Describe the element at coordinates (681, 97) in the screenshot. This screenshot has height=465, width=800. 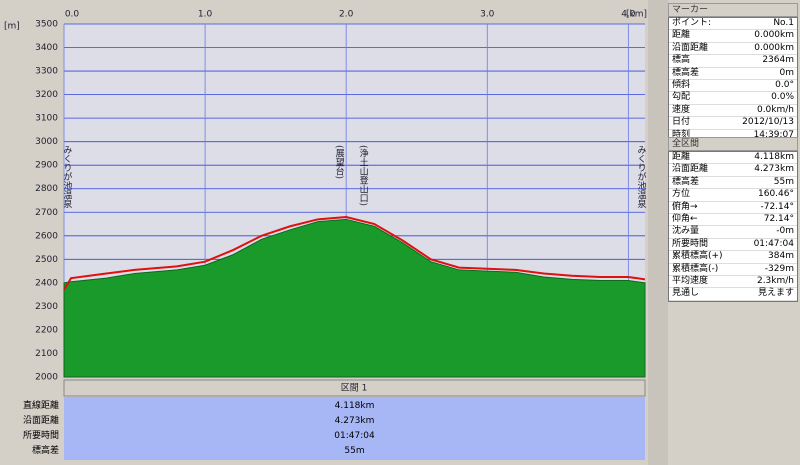
I see `info-label: 勾配` at that location.